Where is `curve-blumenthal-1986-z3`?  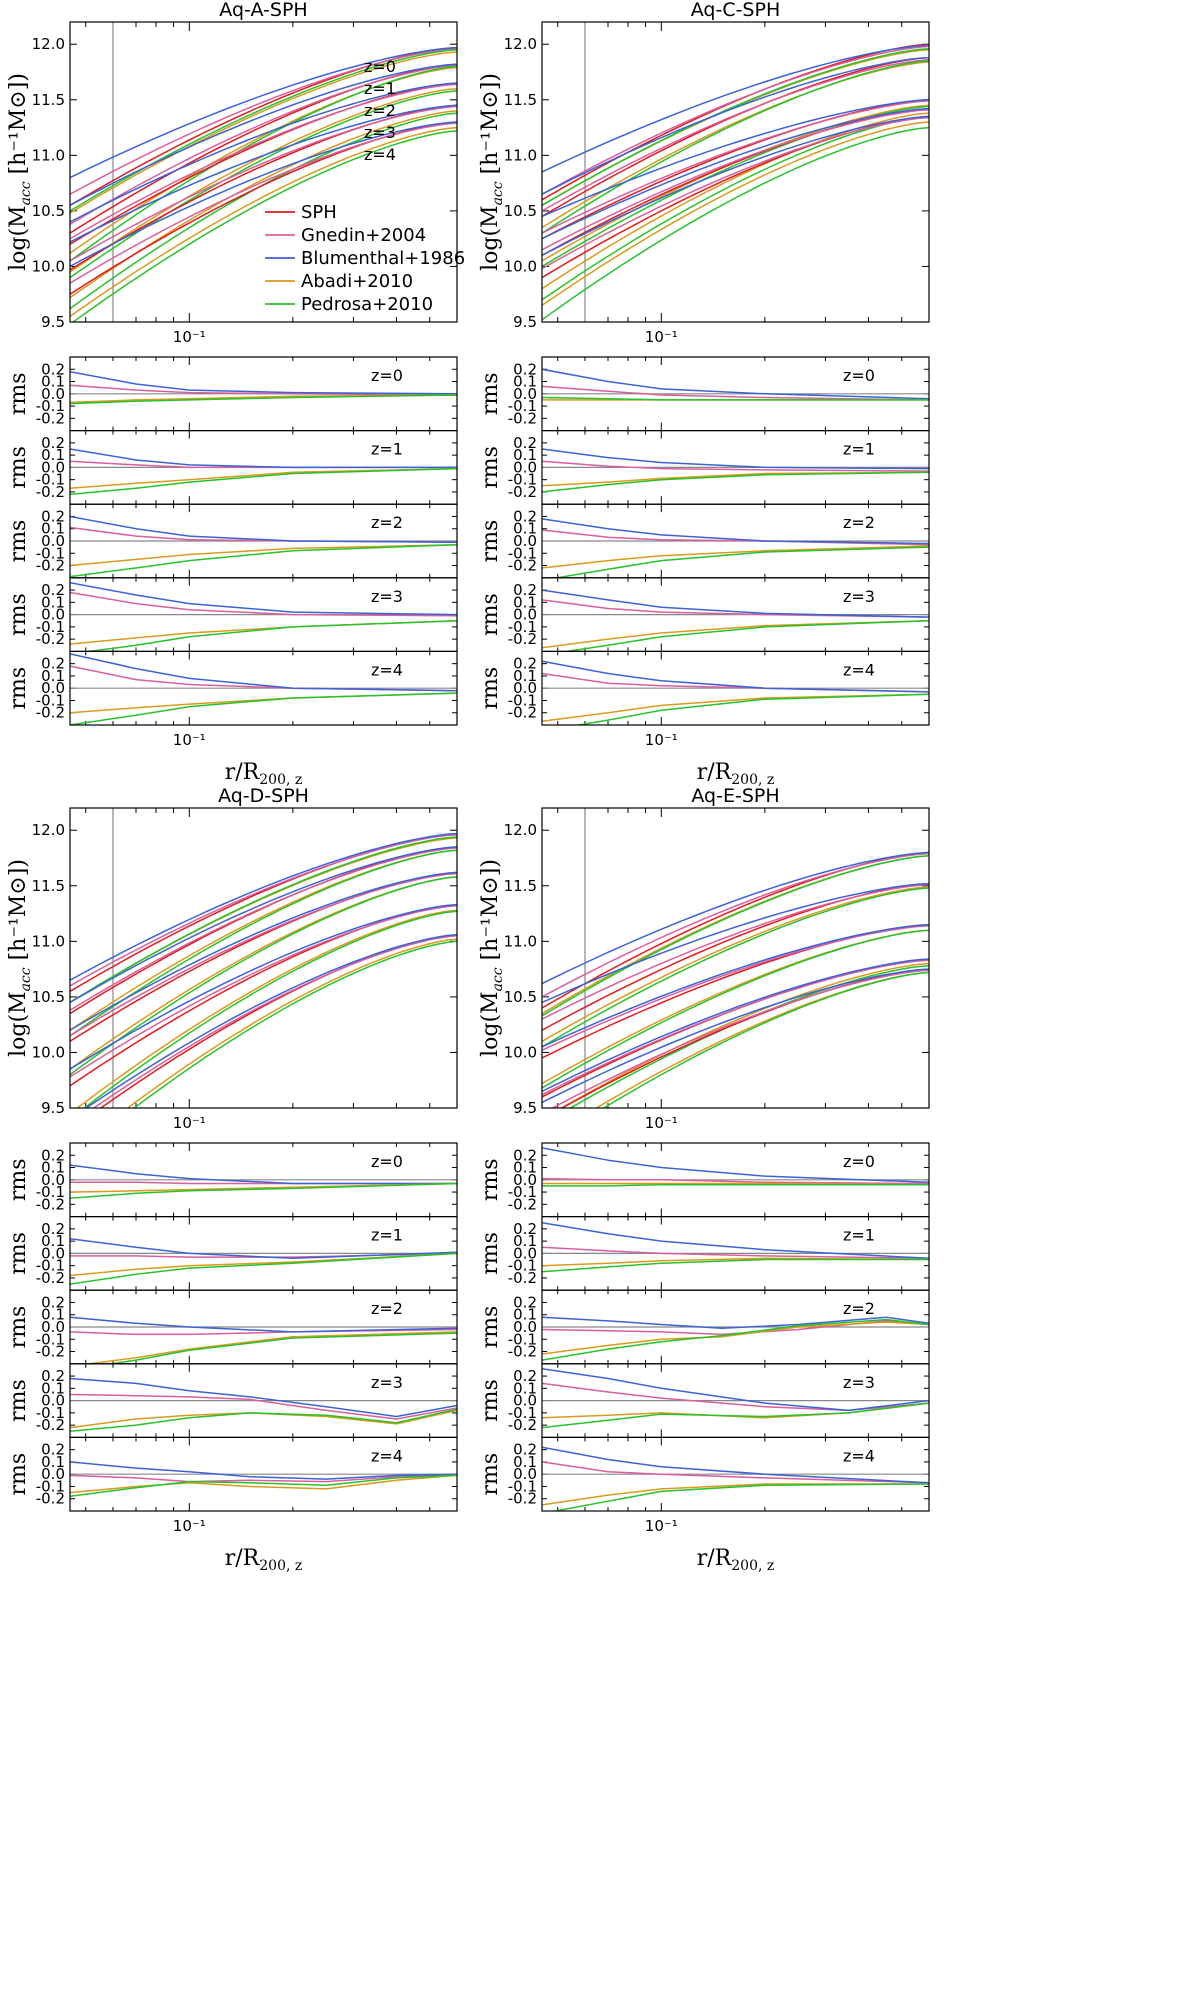
curve-blumenthal-1986-z3 is located at coordinates (263, 173).